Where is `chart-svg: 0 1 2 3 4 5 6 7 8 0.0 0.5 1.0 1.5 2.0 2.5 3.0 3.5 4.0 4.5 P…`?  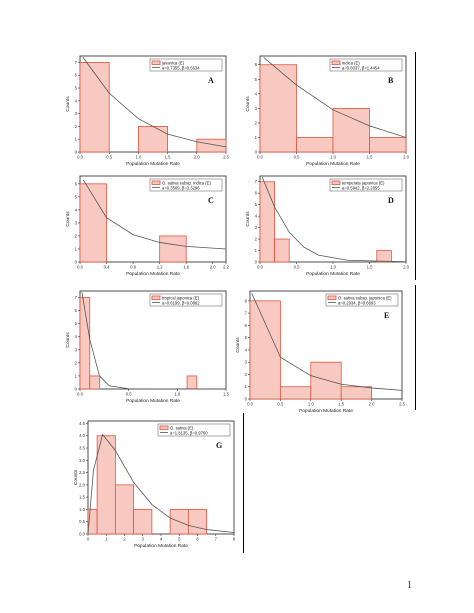 chart-svg: 0 1 2 3 4 5 6 7 8 0.0 0.5 1.0 1.5 2.0 2.5 3.0 3.5 4.0 4.5 P… is located at coordinates (154, 484).